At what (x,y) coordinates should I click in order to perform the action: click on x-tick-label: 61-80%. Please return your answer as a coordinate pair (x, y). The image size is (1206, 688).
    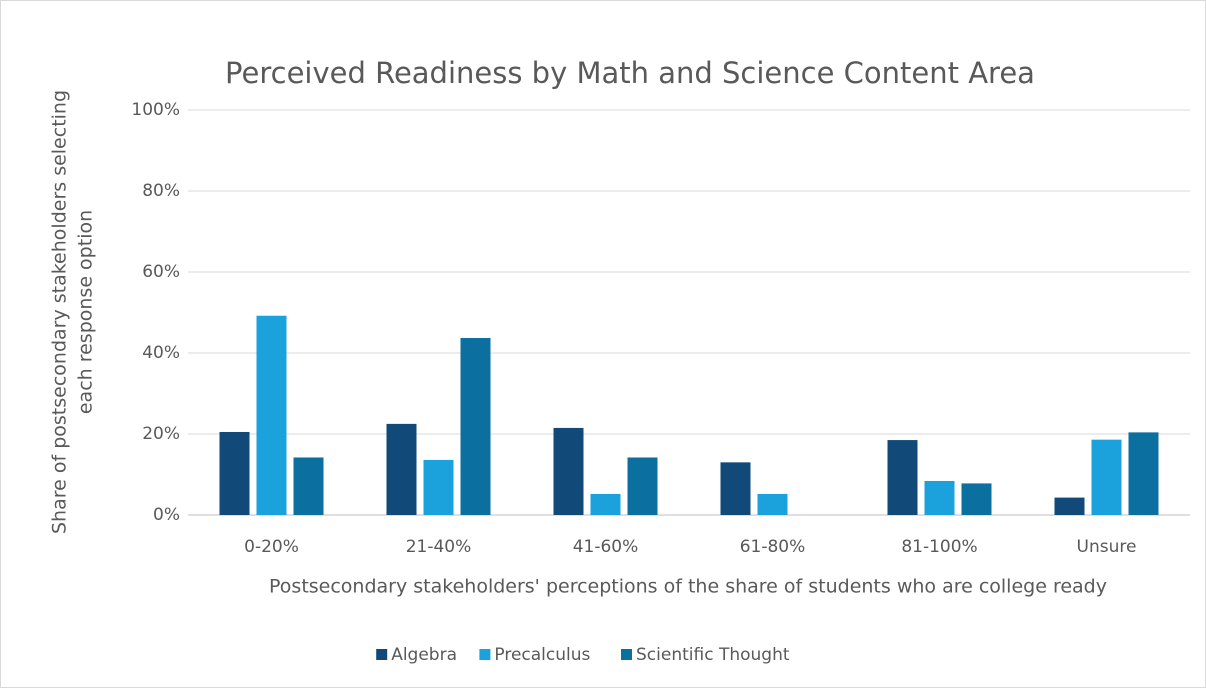
    Looking at the image, I should click on (773, 547).